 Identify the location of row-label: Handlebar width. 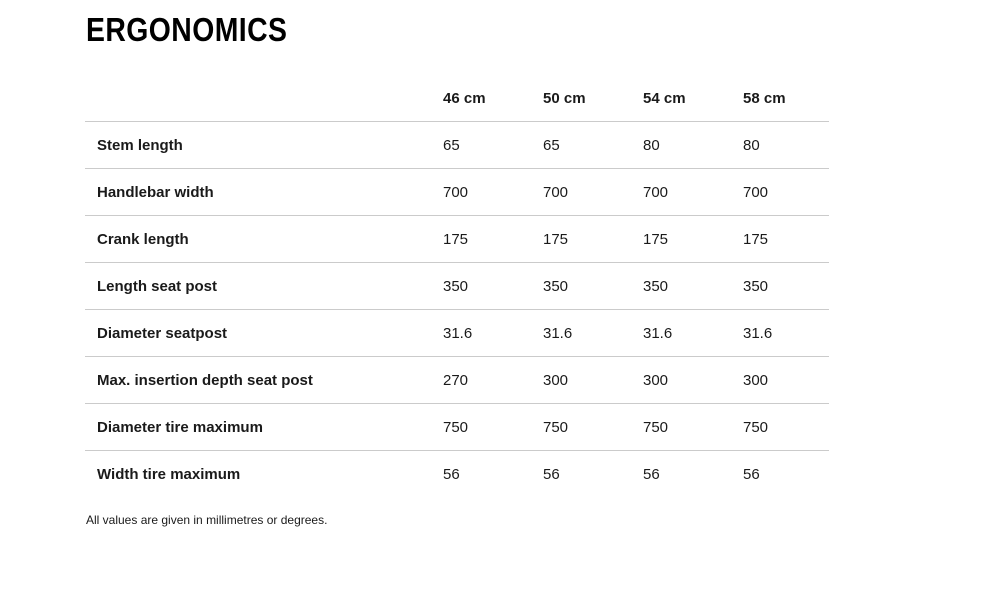
(155, 192).